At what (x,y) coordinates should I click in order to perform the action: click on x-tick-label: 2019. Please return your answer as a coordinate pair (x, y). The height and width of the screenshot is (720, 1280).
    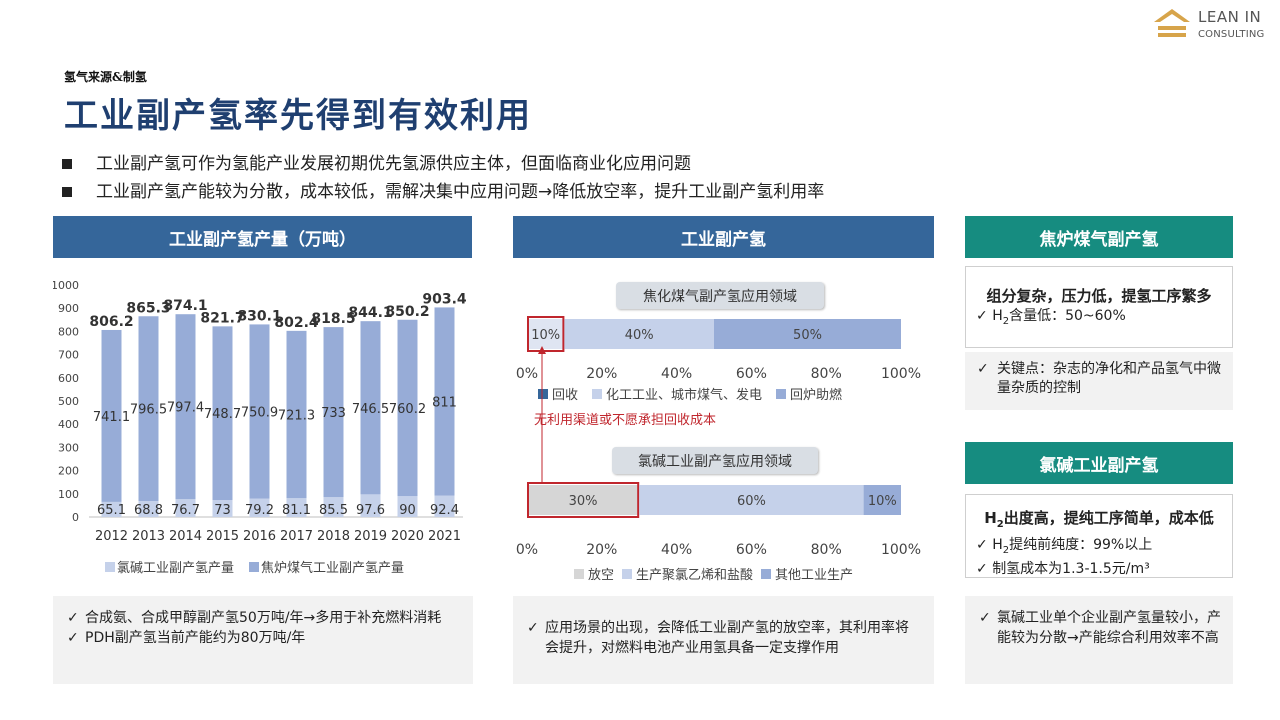
    Looking at the image, I should click on (370, 536).